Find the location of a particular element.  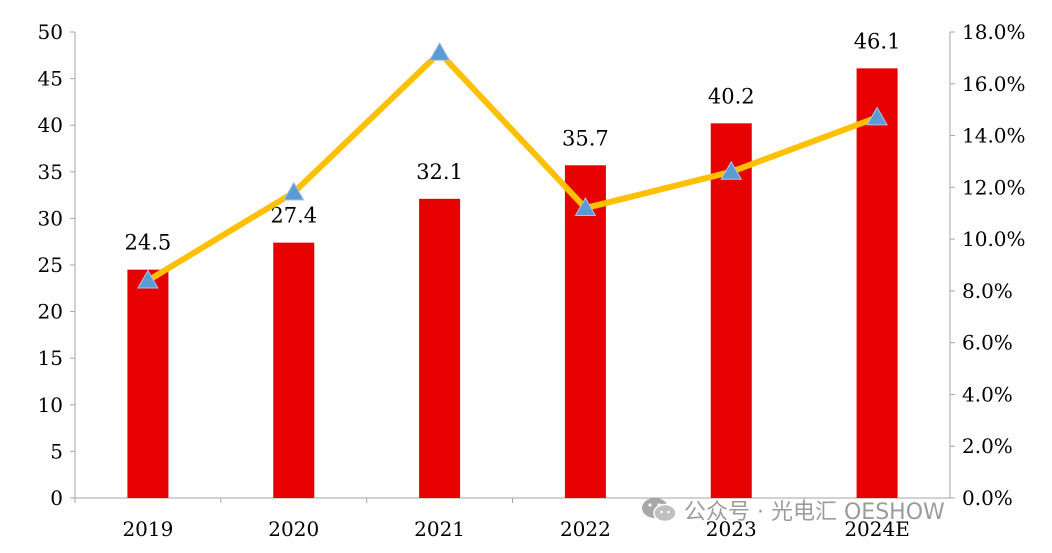

y-right-tick-label: 14.0% is located at coordinates (994, 136).